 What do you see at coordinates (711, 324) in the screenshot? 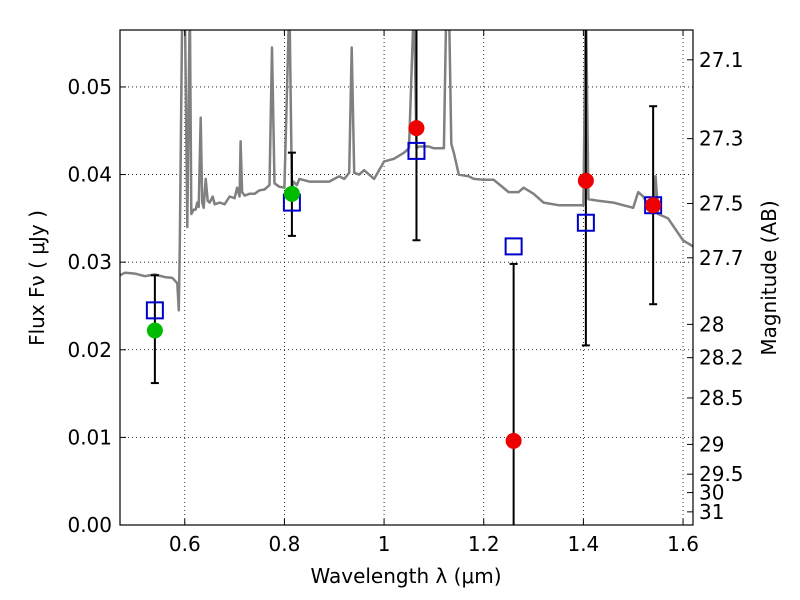
I see `right-tick-label: 28` at bounding box center [711, 324].